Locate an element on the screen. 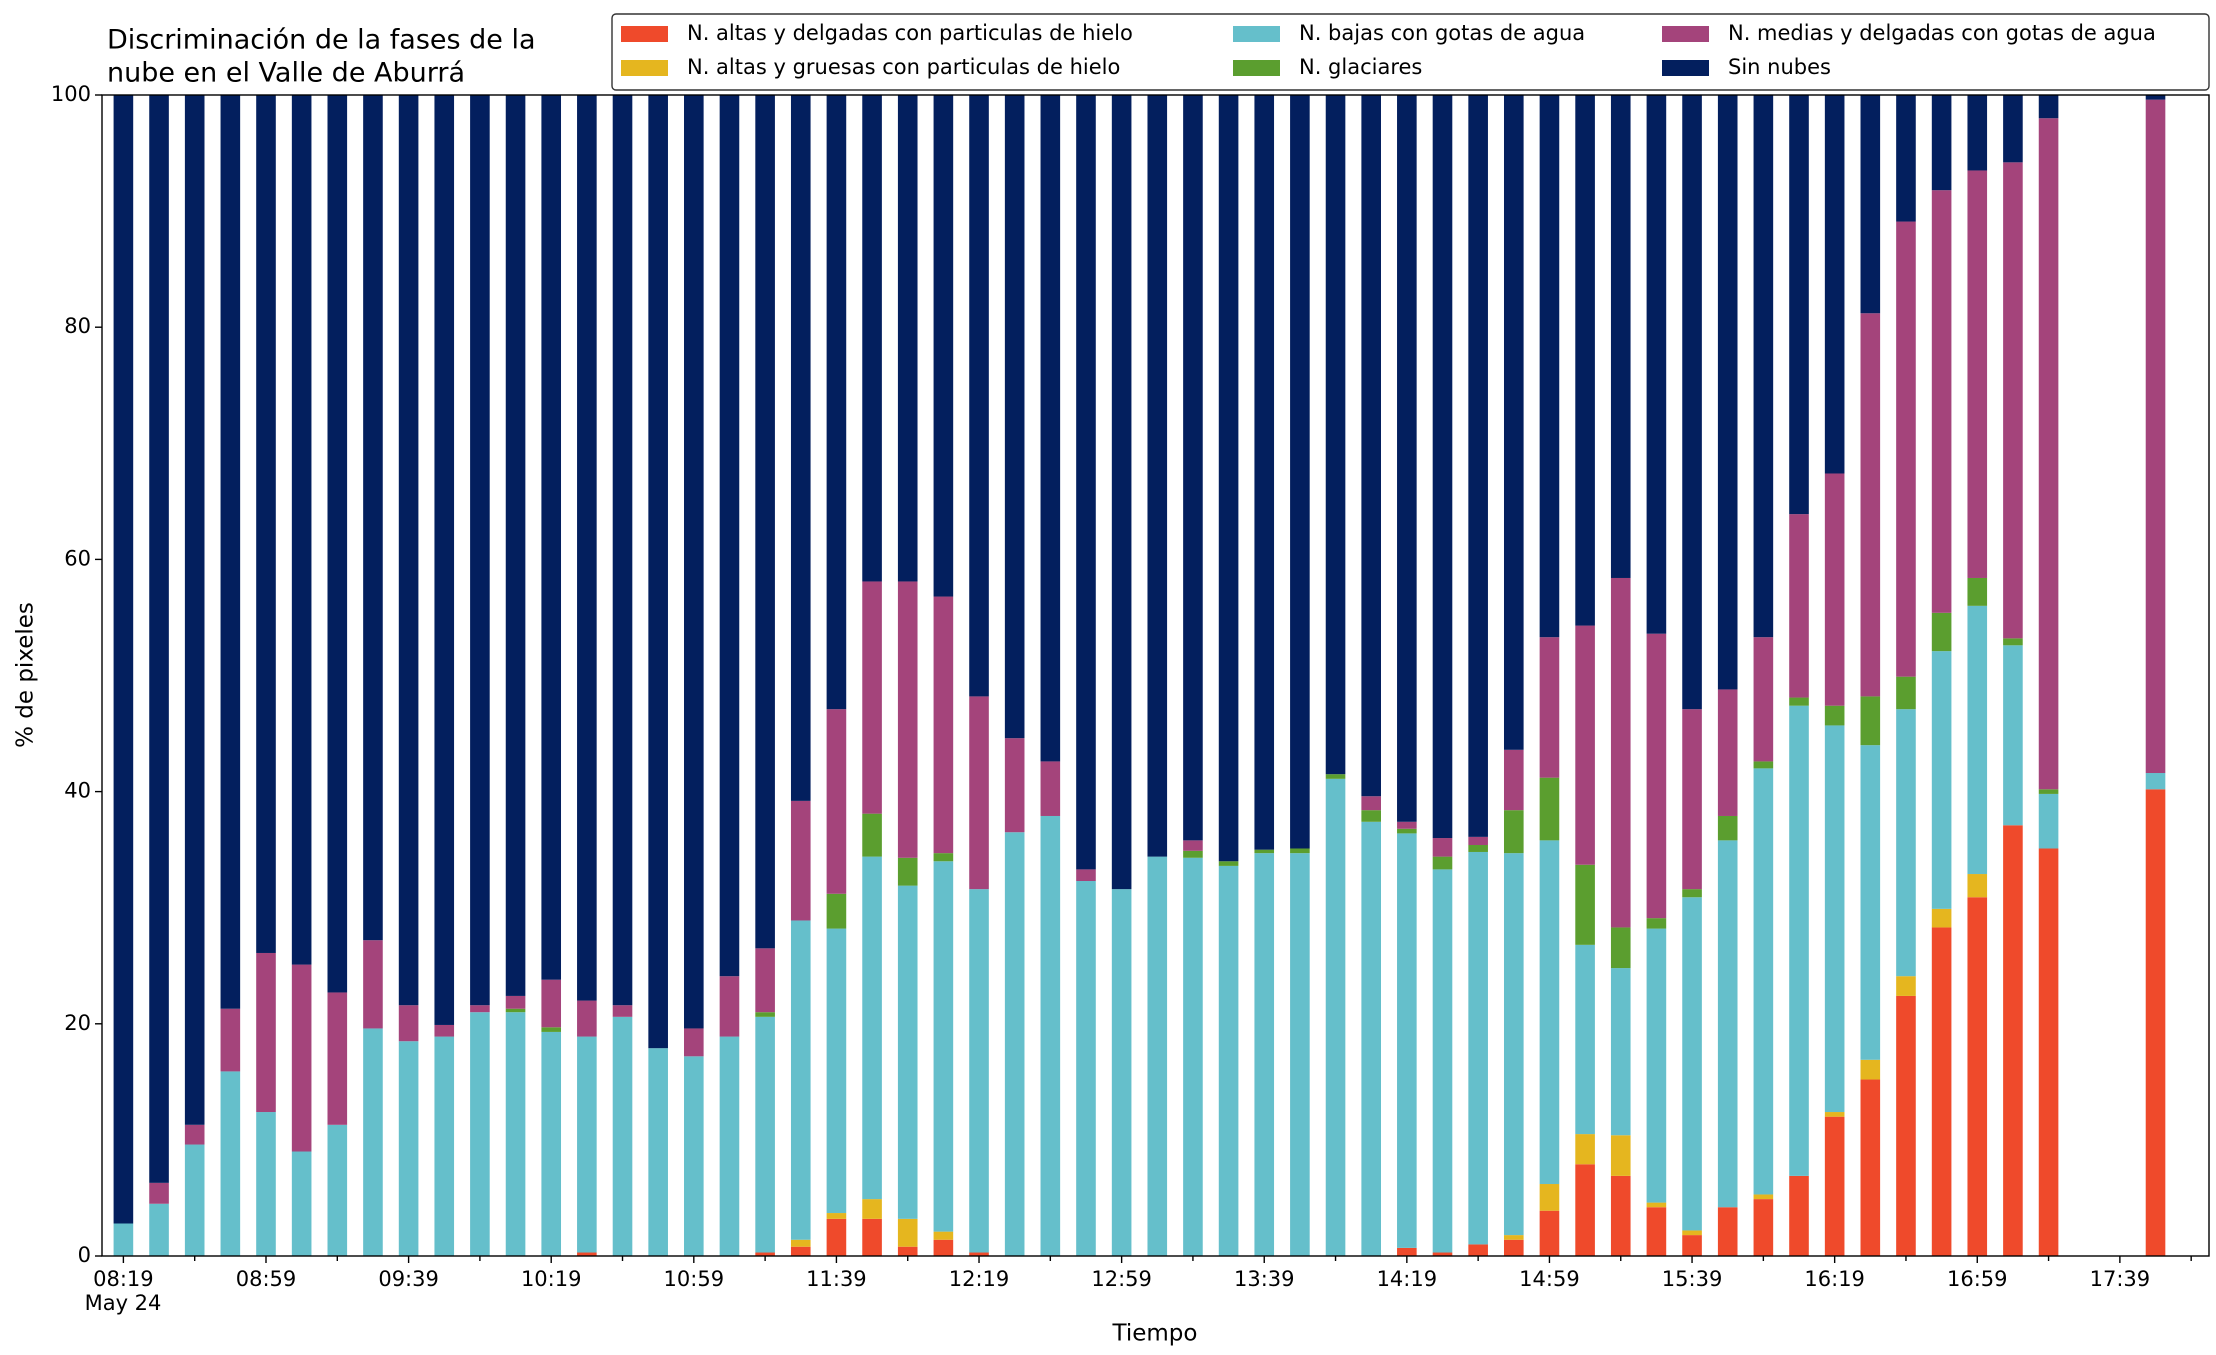 The image size is (2216, 1355). x-tick-label: 14:59 is located at coordinates (1549, 1279).